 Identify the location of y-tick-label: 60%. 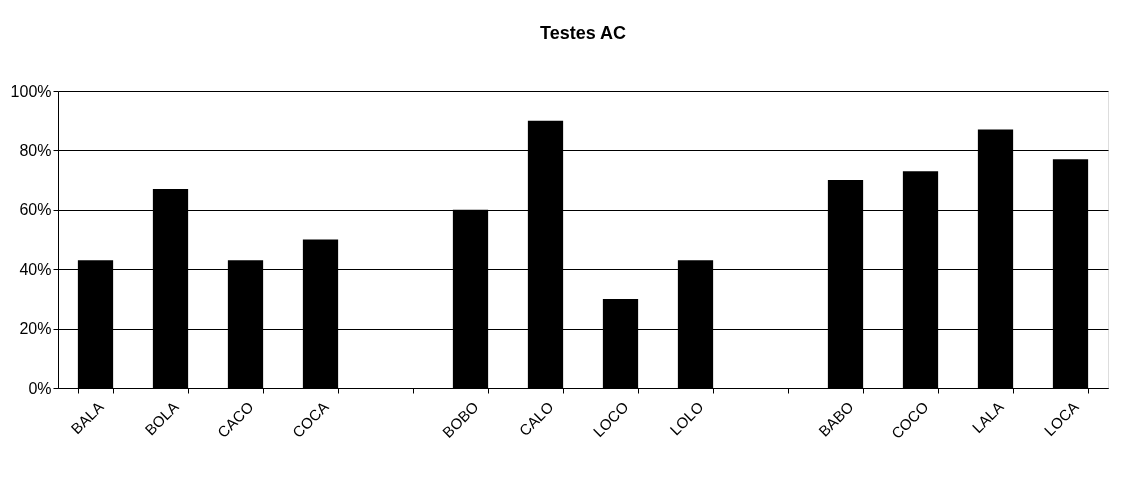
(35, 210).